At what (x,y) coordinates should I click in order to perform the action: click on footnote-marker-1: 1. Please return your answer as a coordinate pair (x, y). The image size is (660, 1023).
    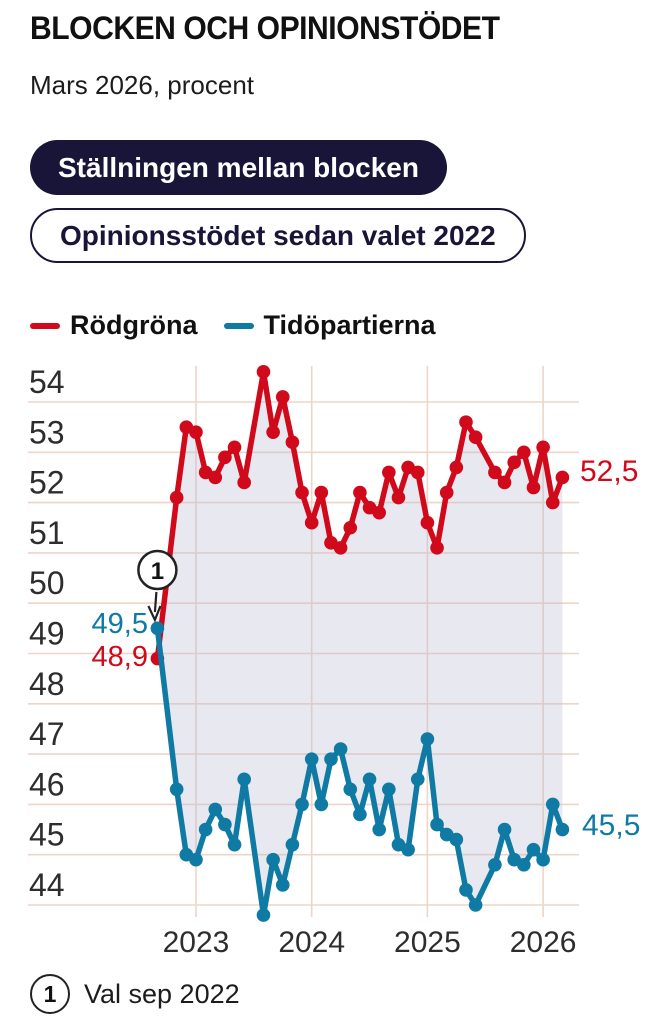
    Looking at the image, I should click on (50, 994).